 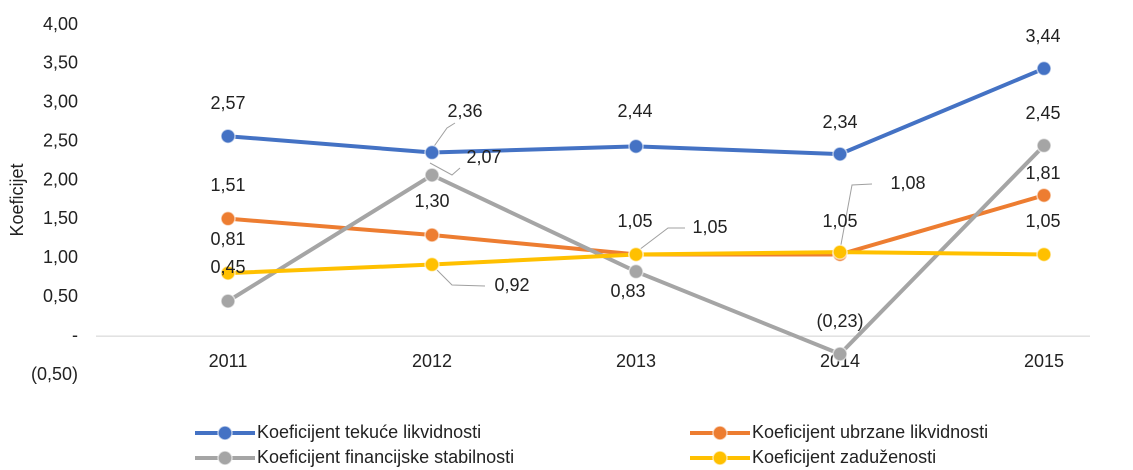 I want to click on data-label: 1,08, so click(x=907, y=183).